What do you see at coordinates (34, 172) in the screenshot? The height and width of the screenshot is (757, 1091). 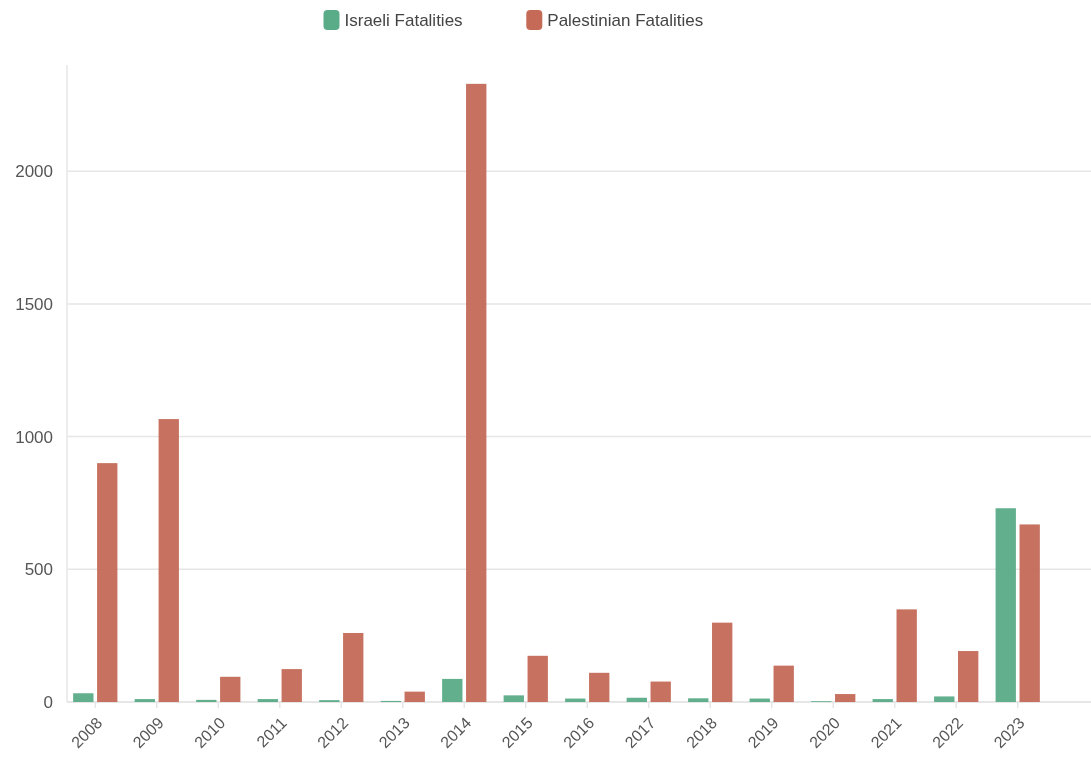 I see `y-tick-label: 2000` at bounding box center [34, 172].